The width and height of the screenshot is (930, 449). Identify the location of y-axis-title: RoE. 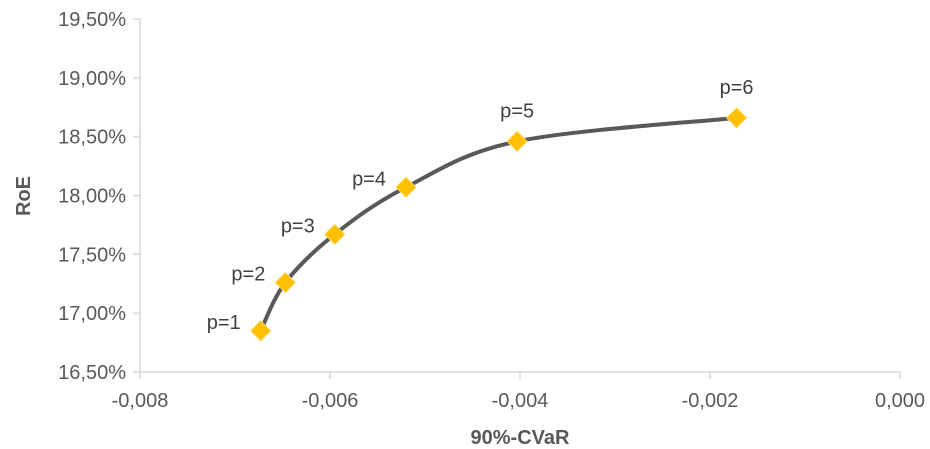
(24, 196).